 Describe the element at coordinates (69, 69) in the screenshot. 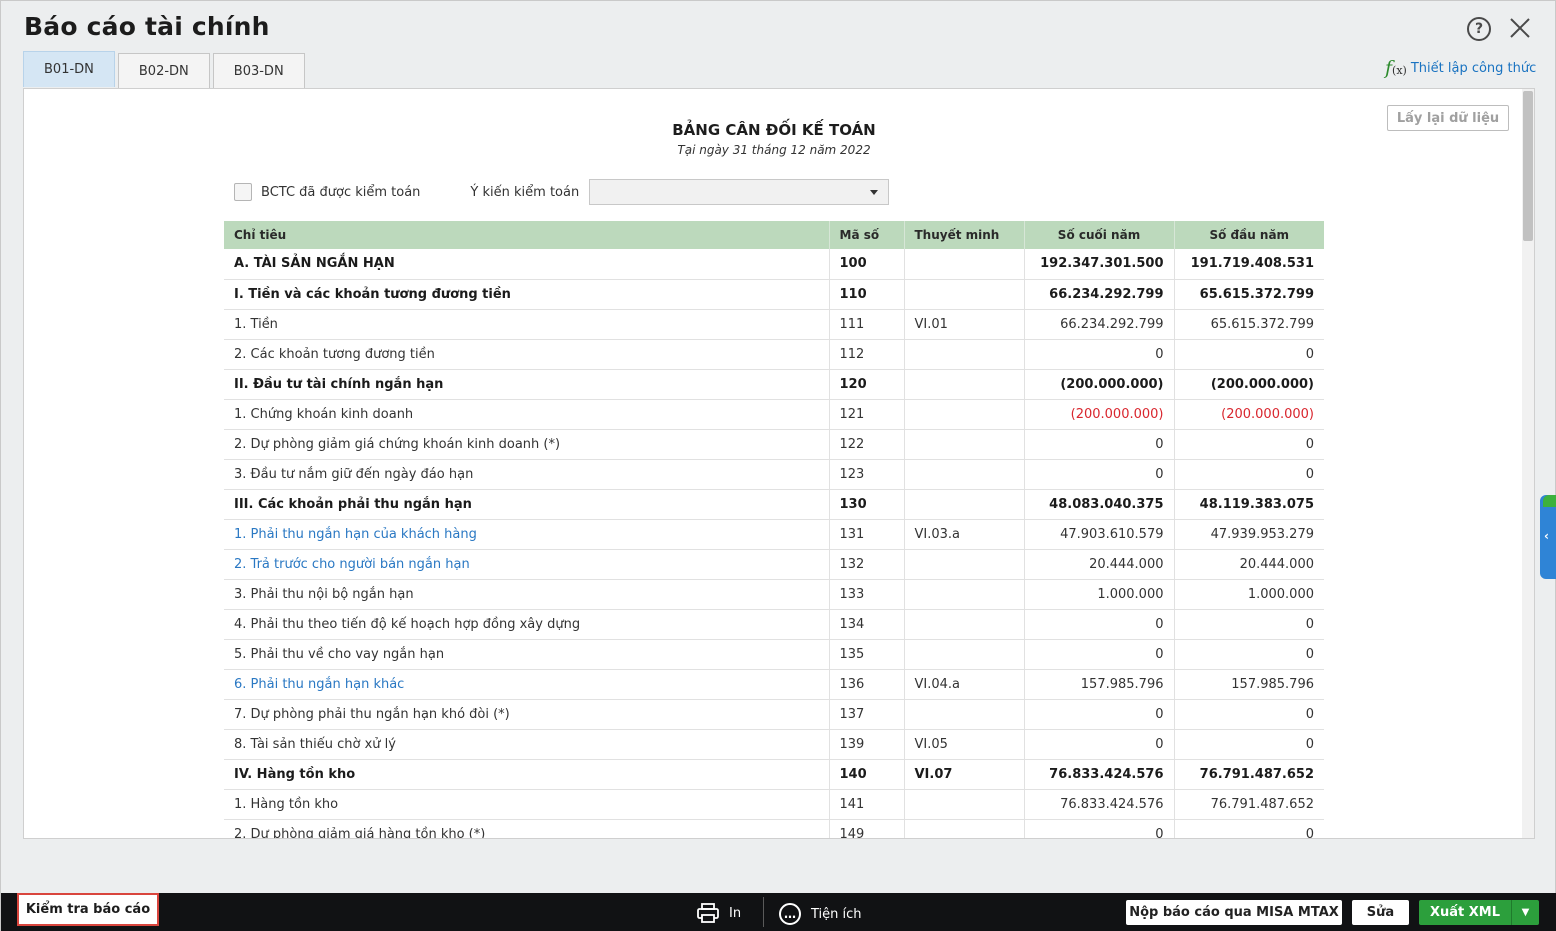

I see `tab-b01-dn: B01-DN` at that location.